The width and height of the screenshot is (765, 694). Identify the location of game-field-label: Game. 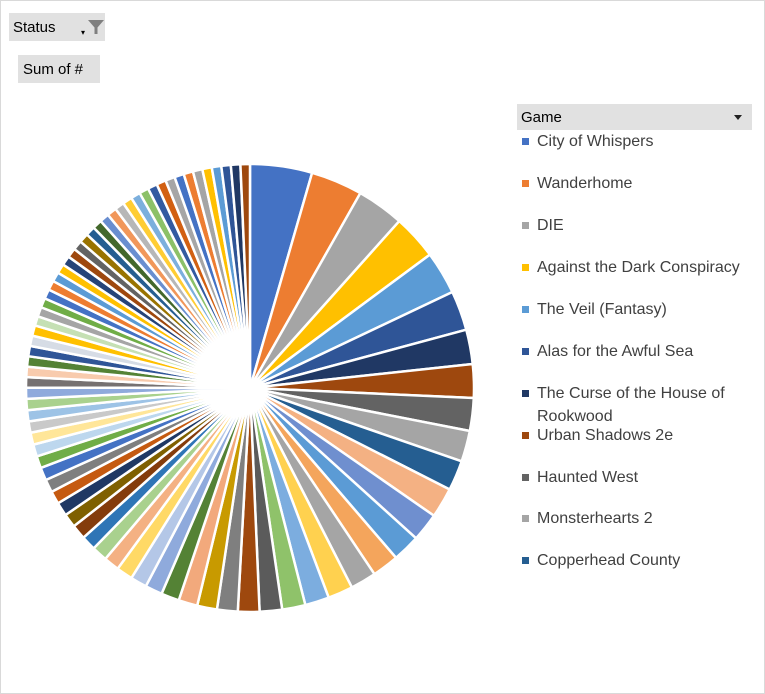
(541, 117).